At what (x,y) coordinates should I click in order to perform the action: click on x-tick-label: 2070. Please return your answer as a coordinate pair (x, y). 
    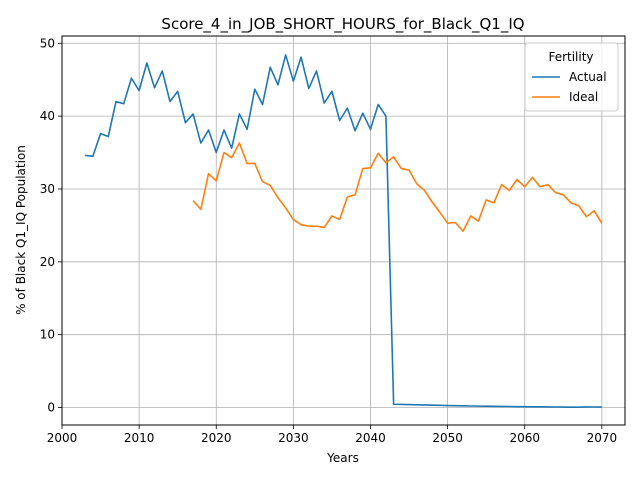
    Looking at the image, I should click on (602, 438).